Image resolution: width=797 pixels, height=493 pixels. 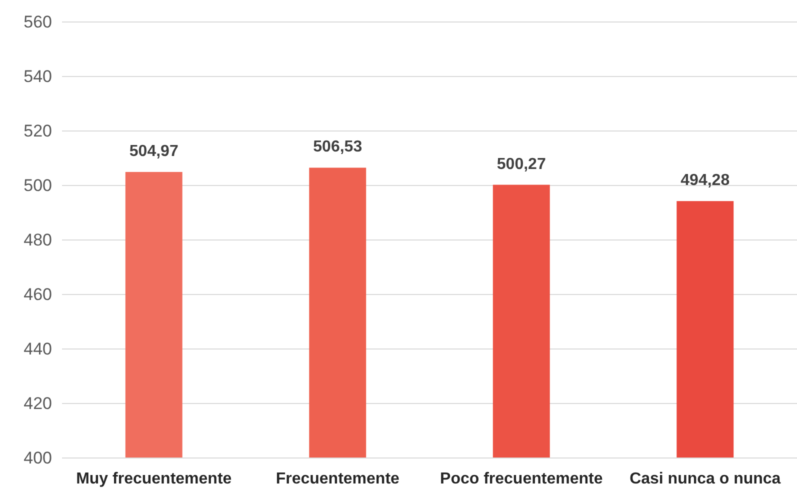 What do you see at coordinates (38, 294) in the screenshot?
I see `y-tick-label: 460` at bounding box center [38, 294].